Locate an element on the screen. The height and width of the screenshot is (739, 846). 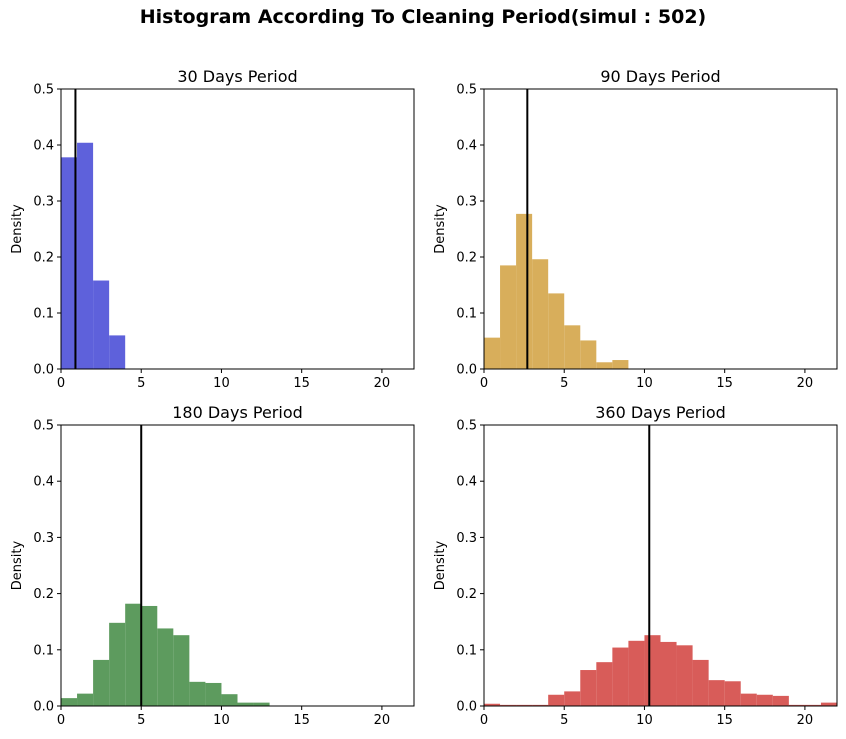
chart-title: 30 Days Period is located at coordinates (237, 76).